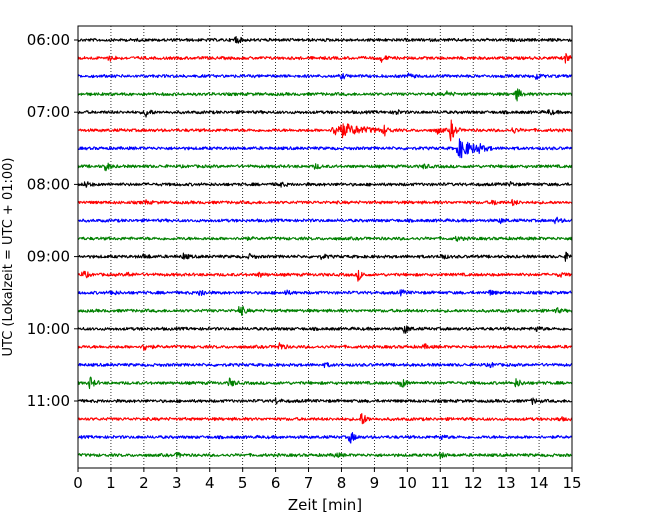 The width and height of the screenshot is (650, 520). What do you see at coordinates (144, 483) in the screenshot?
I see `x-tick-label: 2` at bounding box center [144, 483].